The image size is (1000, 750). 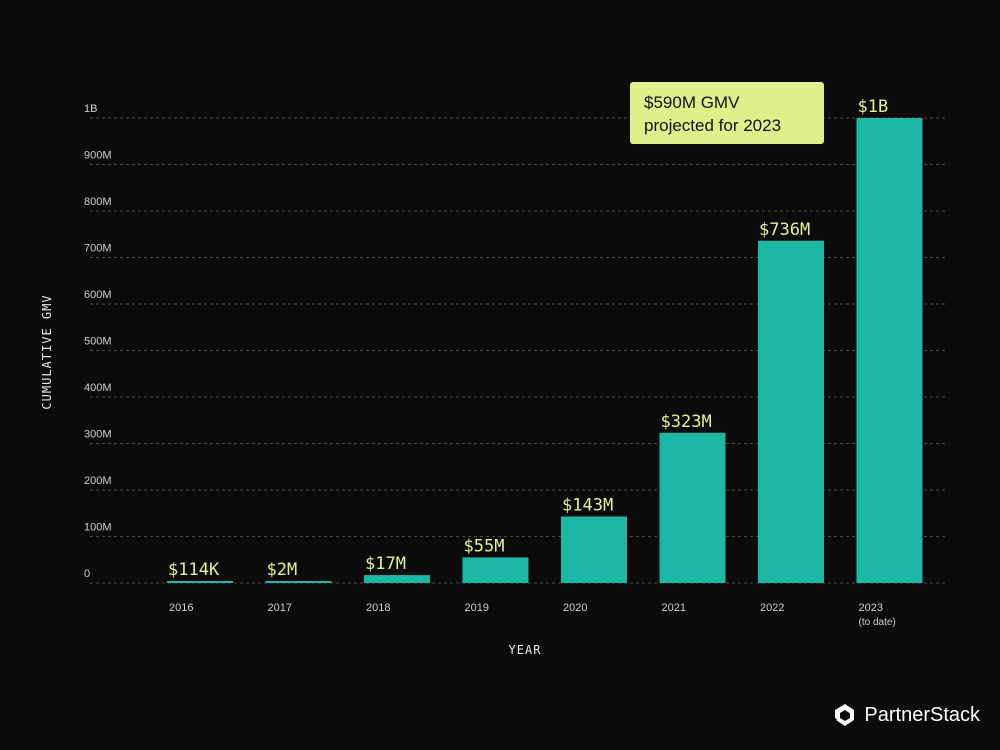 I want to click on data-label: $114K, so click(x=194, y=570).